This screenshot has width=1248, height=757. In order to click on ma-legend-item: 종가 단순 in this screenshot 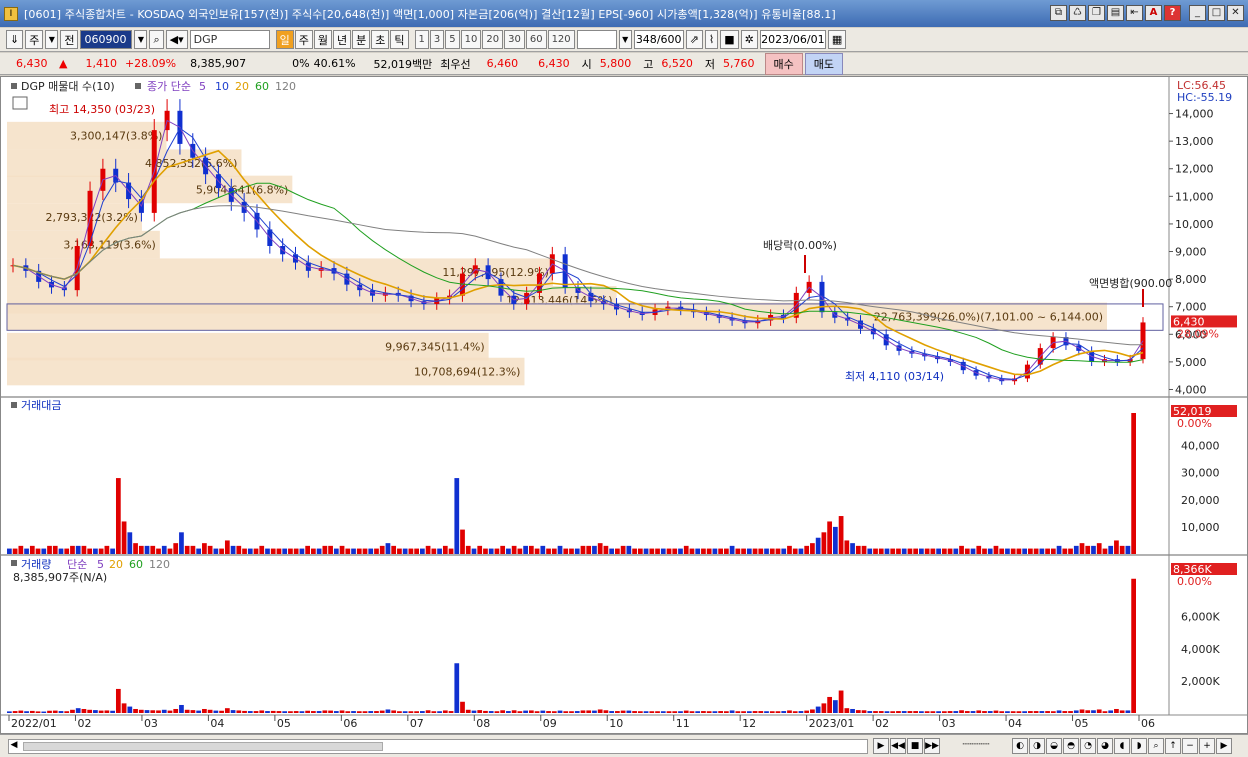, I will do `click(169, 86)`.